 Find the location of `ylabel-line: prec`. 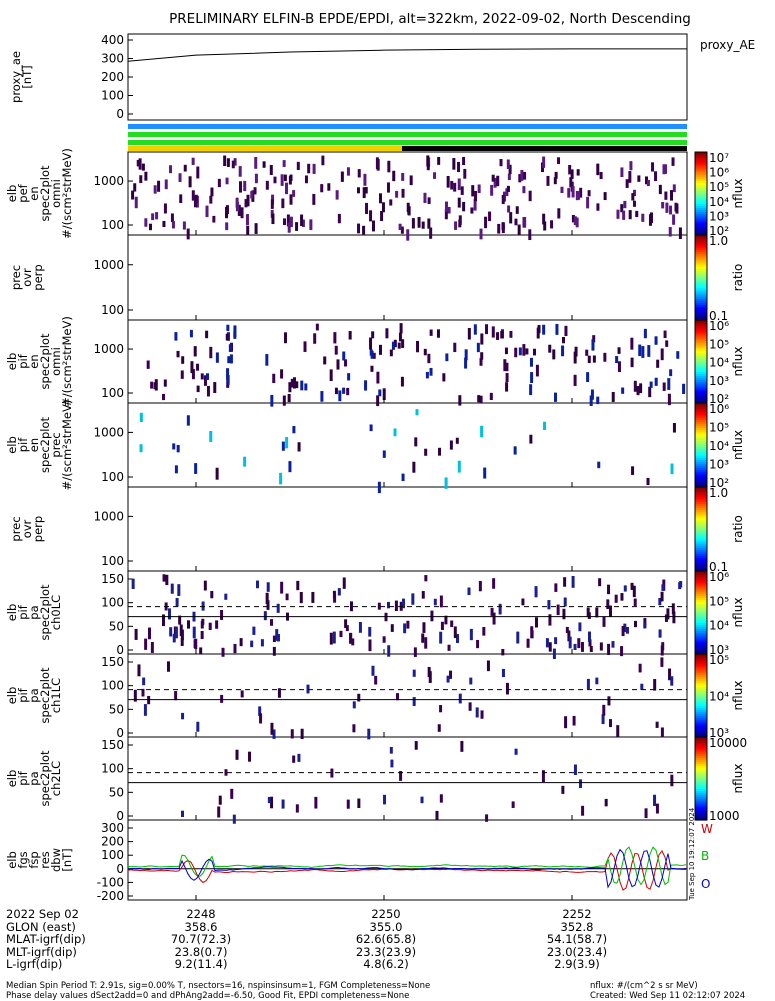

ylabel-line: prec is located at coordinates (16, 528).